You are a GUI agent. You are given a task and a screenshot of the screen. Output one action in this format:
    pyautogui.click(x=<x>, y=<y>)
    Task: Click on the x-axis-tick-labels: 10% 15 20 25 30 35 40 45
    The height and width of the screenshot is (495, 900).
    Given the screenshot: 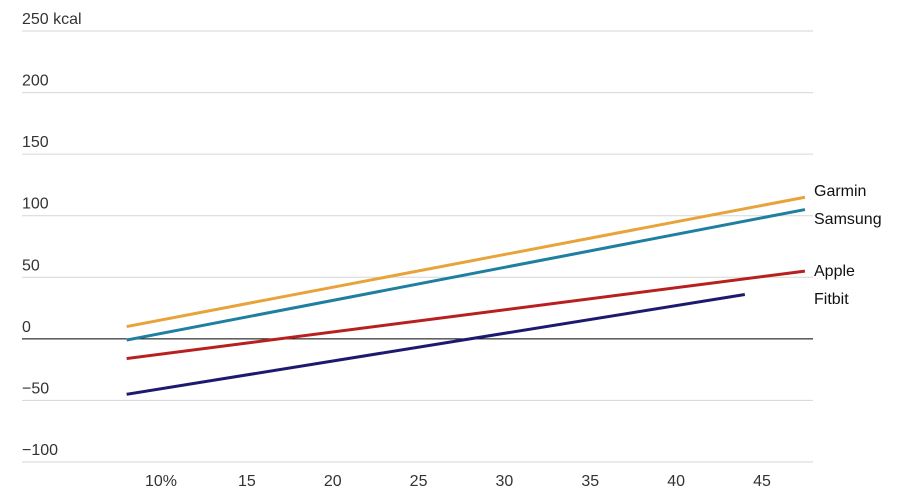 What is the action you would take?
    pyautogui.click(x=458, y=481)
    